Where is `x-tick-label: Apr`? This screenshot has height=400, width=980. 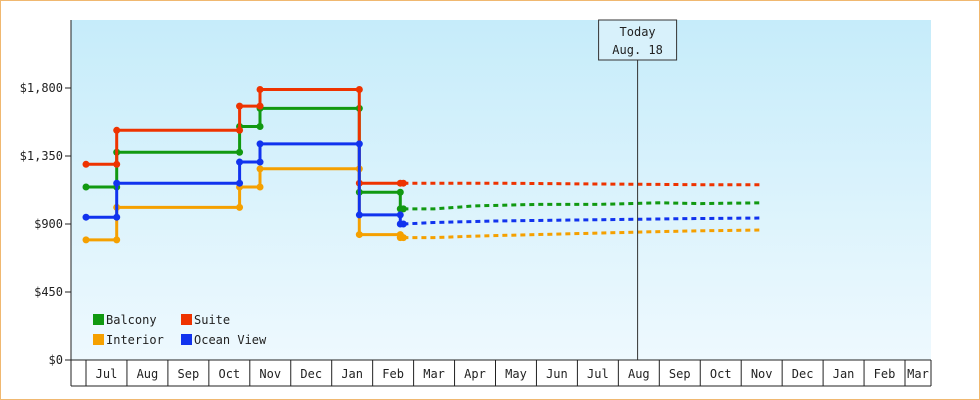 x-tick-label: Apr is located at coordinates (475, 374).